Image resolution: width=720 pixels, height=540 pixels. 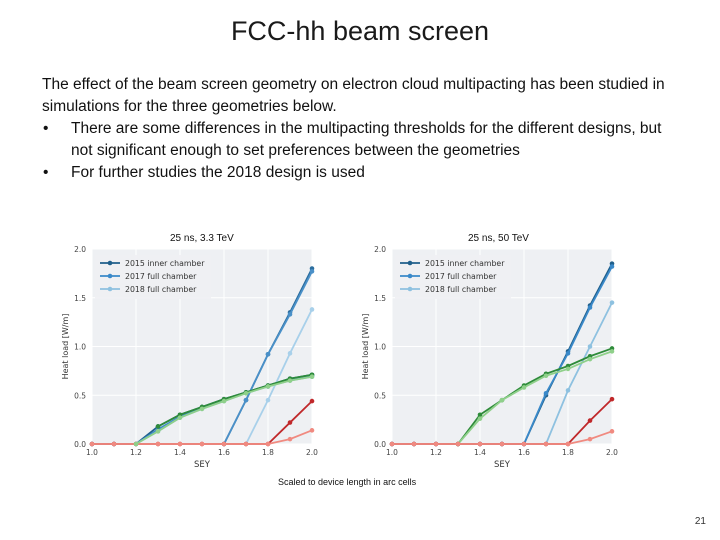 I want to click on legend-label: 2017 full chamber, so click(x=161, y=276).